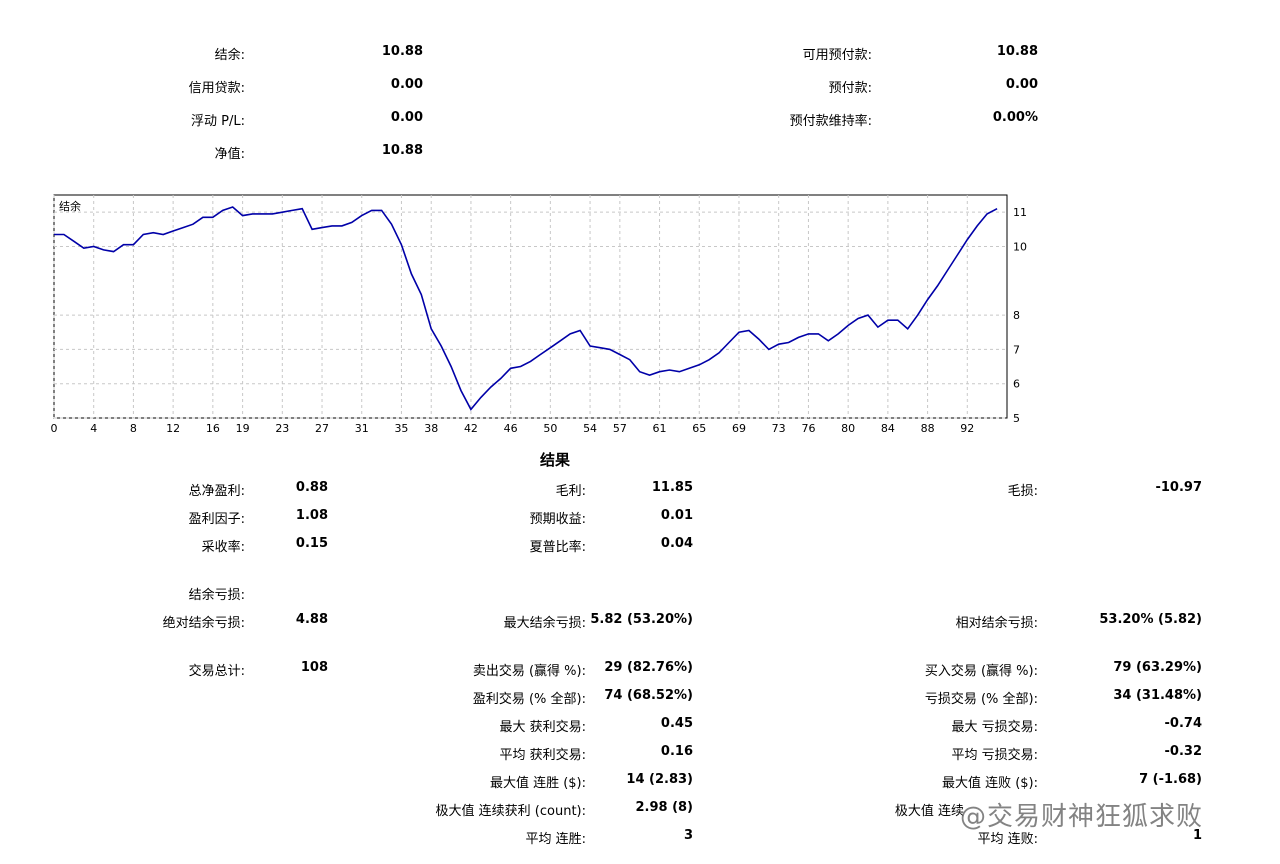 The height and width of the screenshot is (864, 1280). I want to click on x-tick-label: 35, so click(401, 428).